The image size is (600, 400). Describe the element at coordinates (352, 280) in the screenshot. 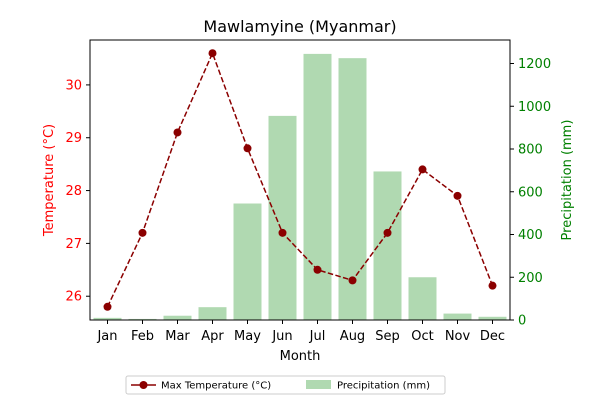

I see `temperature-point-aug` at that location.